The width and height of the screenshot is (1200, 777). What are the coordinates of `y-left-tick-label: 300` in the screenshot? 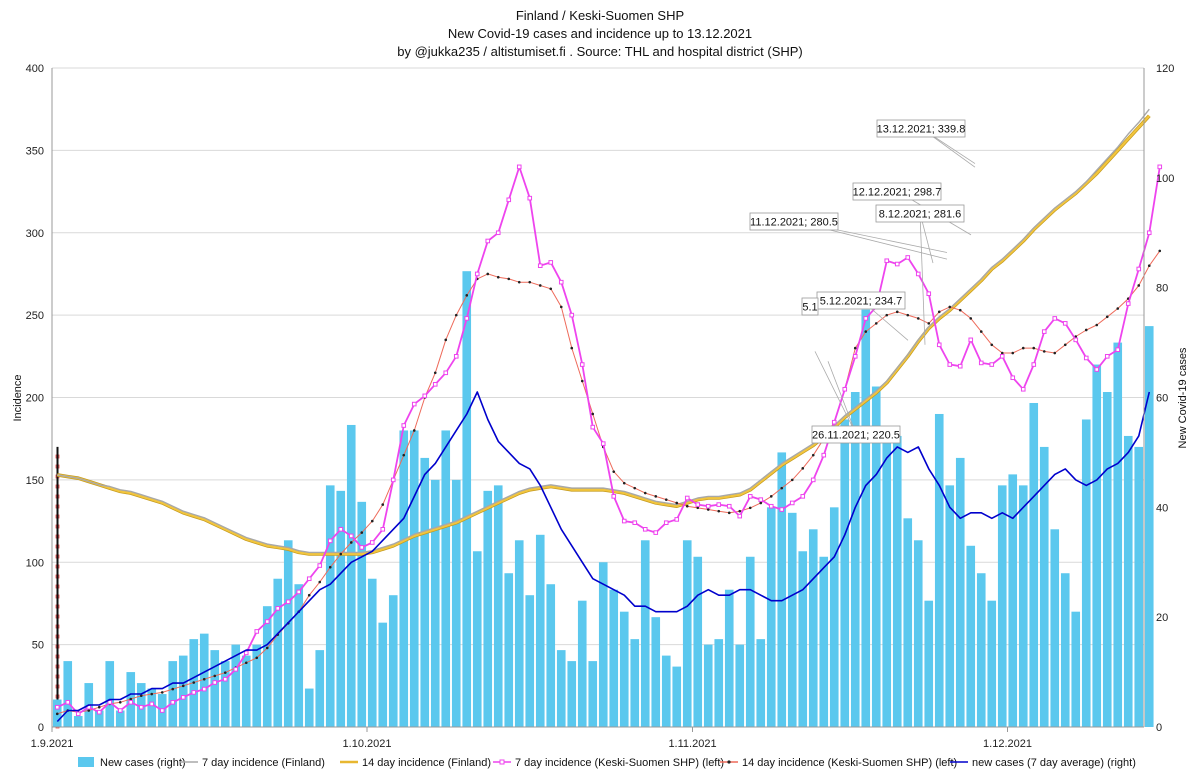 It's located at (35, 234).